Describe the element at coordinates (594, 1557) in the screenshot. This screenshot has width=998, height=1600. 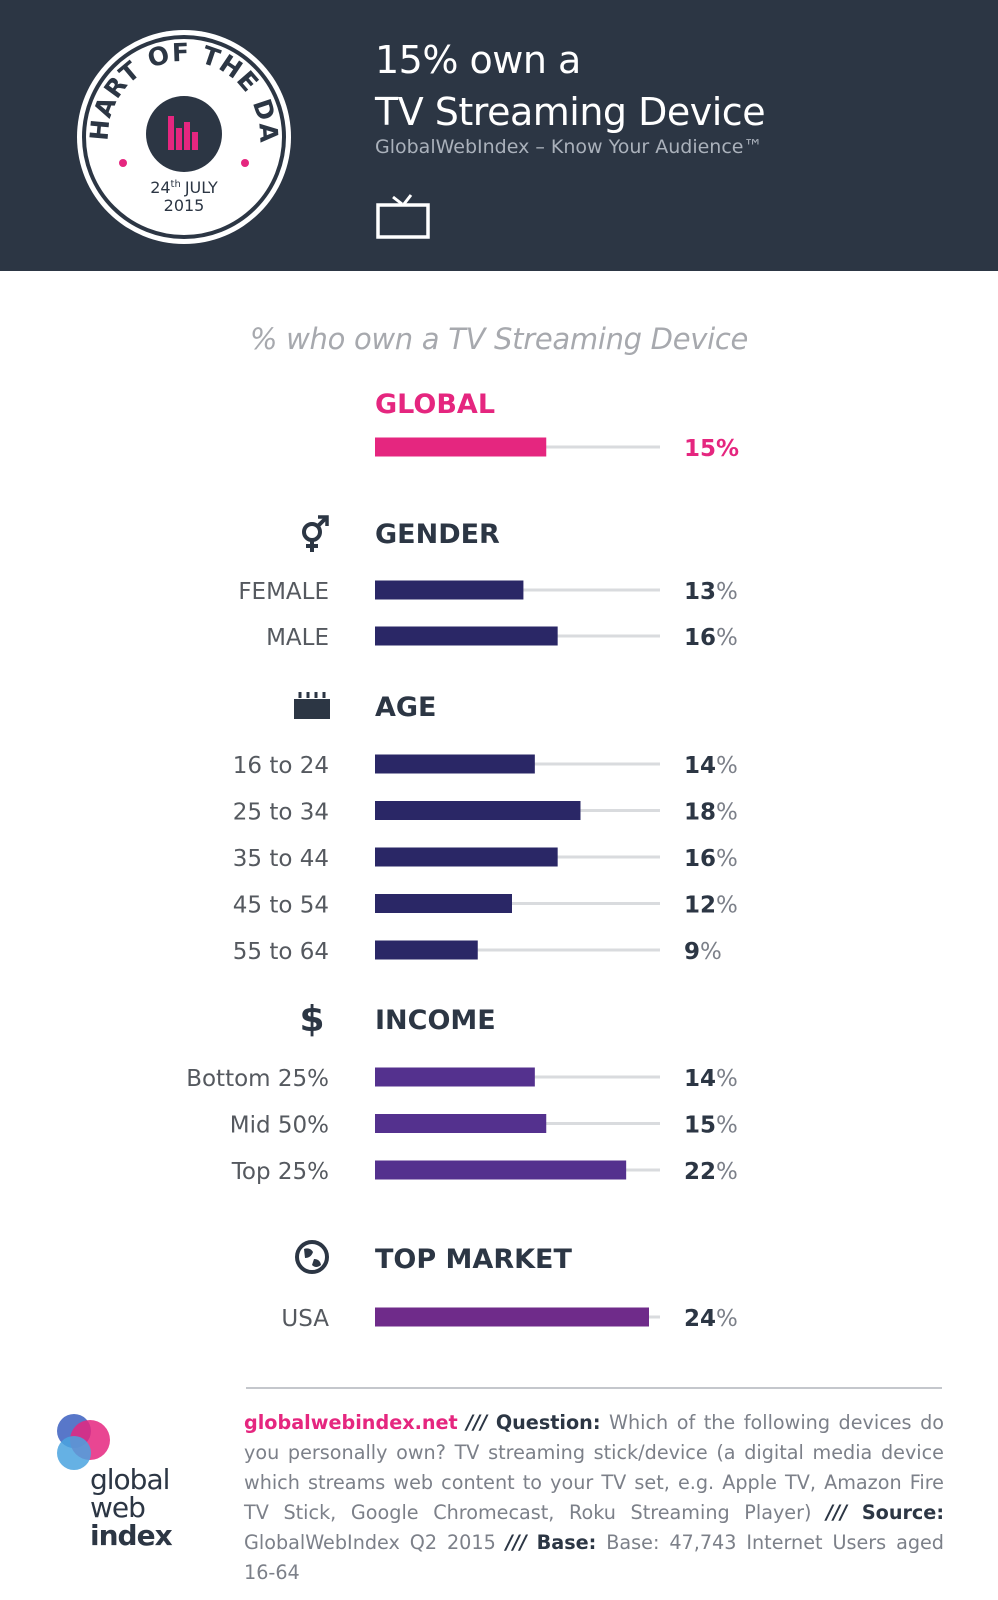
I see `base-text: Base: 47,743 Internet Users aged 16-64` at that location.